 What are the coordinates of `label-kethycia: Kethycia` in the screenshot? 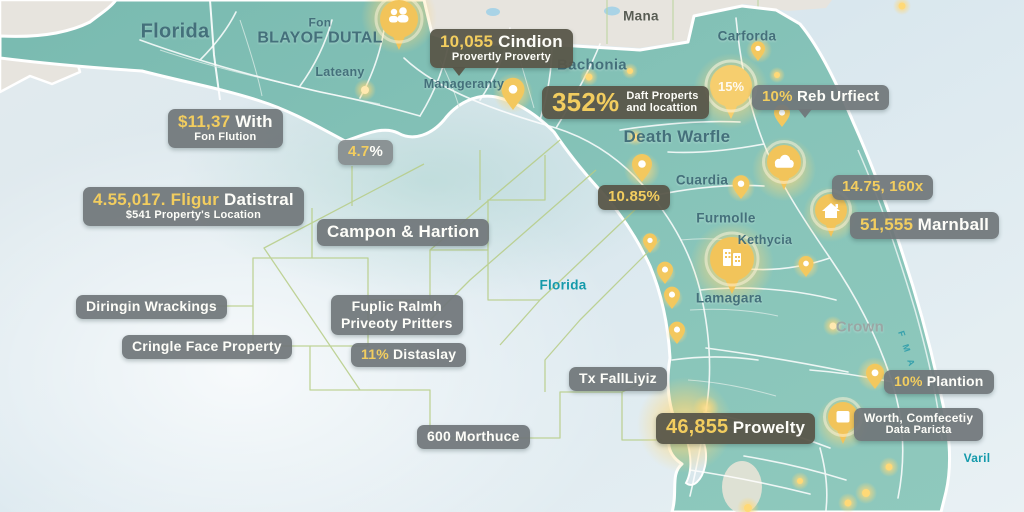 It's located at (765, 240).